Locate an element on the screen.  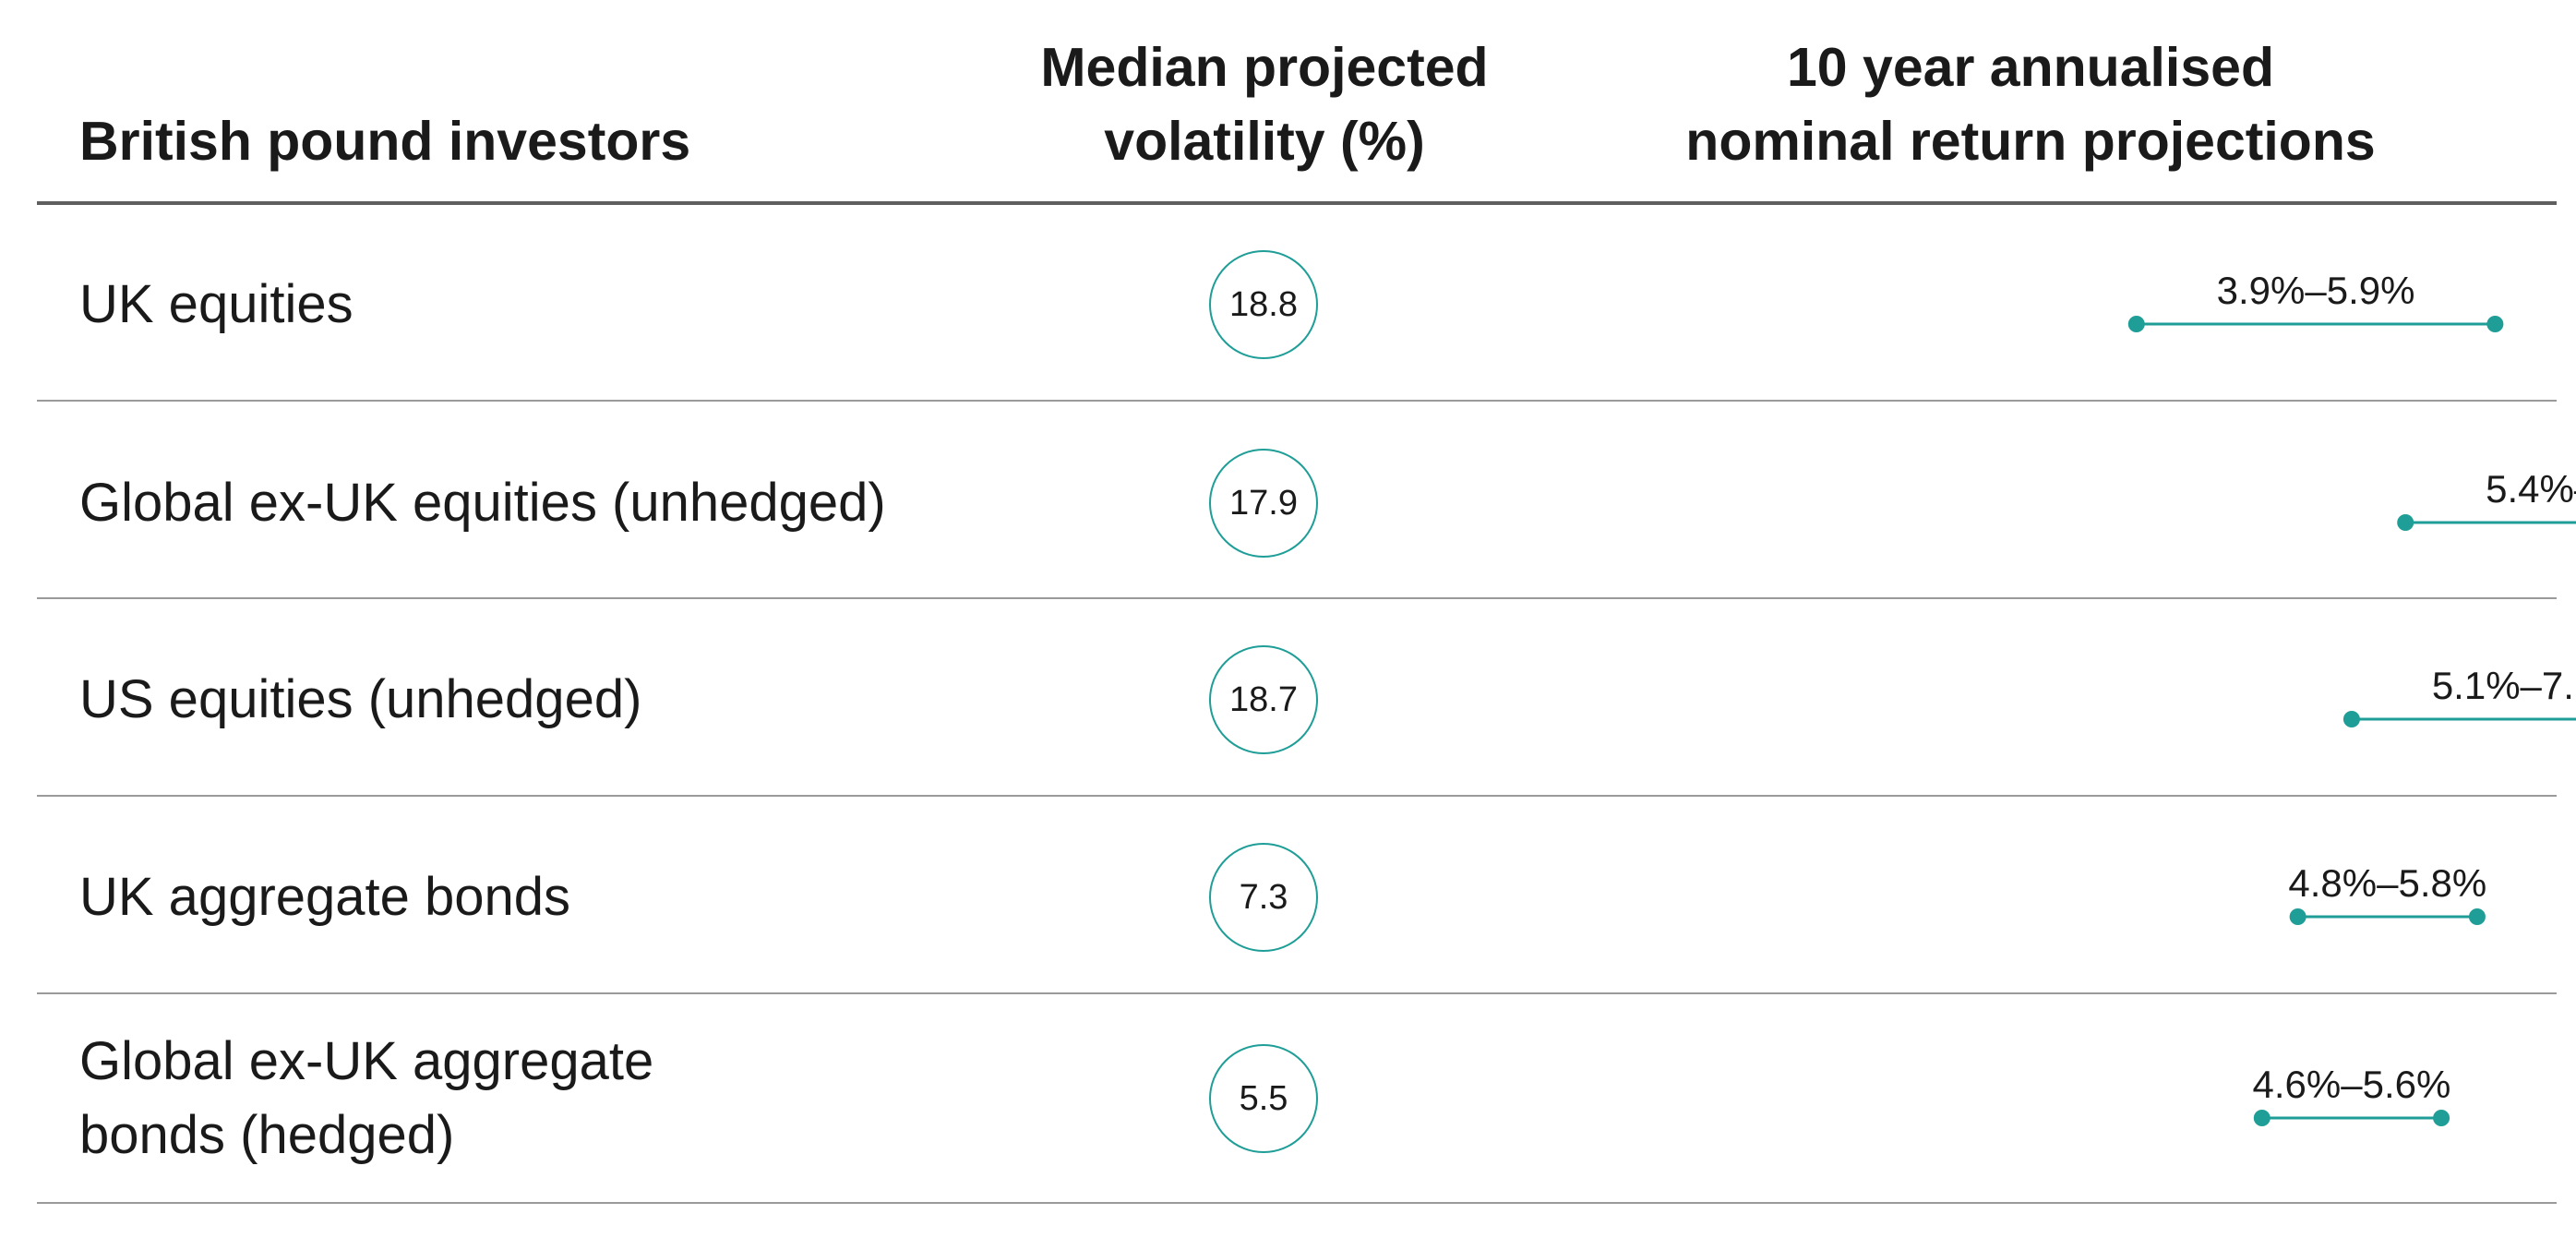
return-range-label: 5.1%–7.1% is located at coordinates (2504, 685).